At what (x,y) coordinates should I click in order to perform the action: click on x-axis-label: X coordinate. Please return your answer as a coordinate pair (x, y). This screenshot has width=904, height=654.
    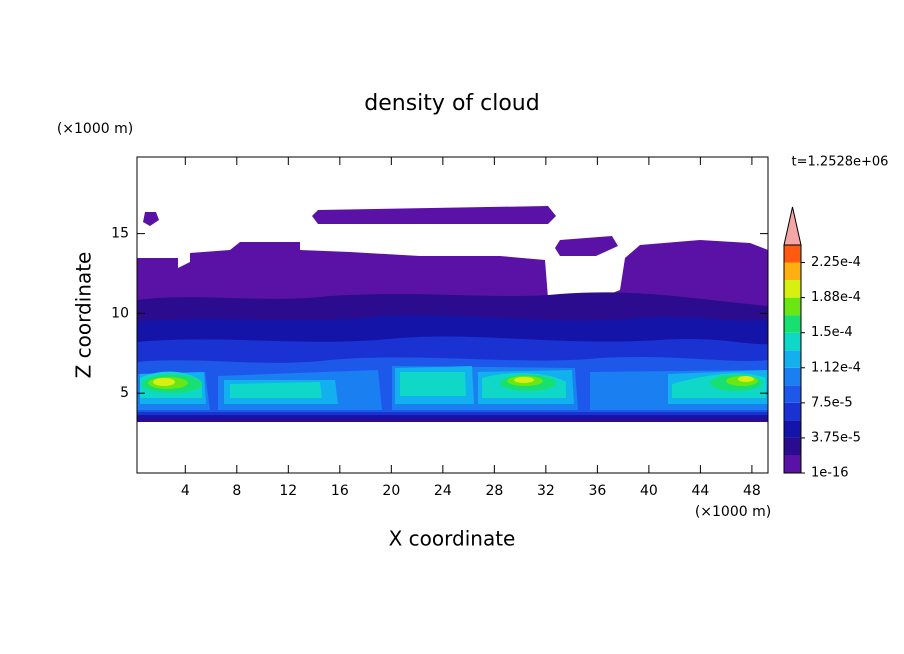
    Looking at the image, I should click on (452, 539).